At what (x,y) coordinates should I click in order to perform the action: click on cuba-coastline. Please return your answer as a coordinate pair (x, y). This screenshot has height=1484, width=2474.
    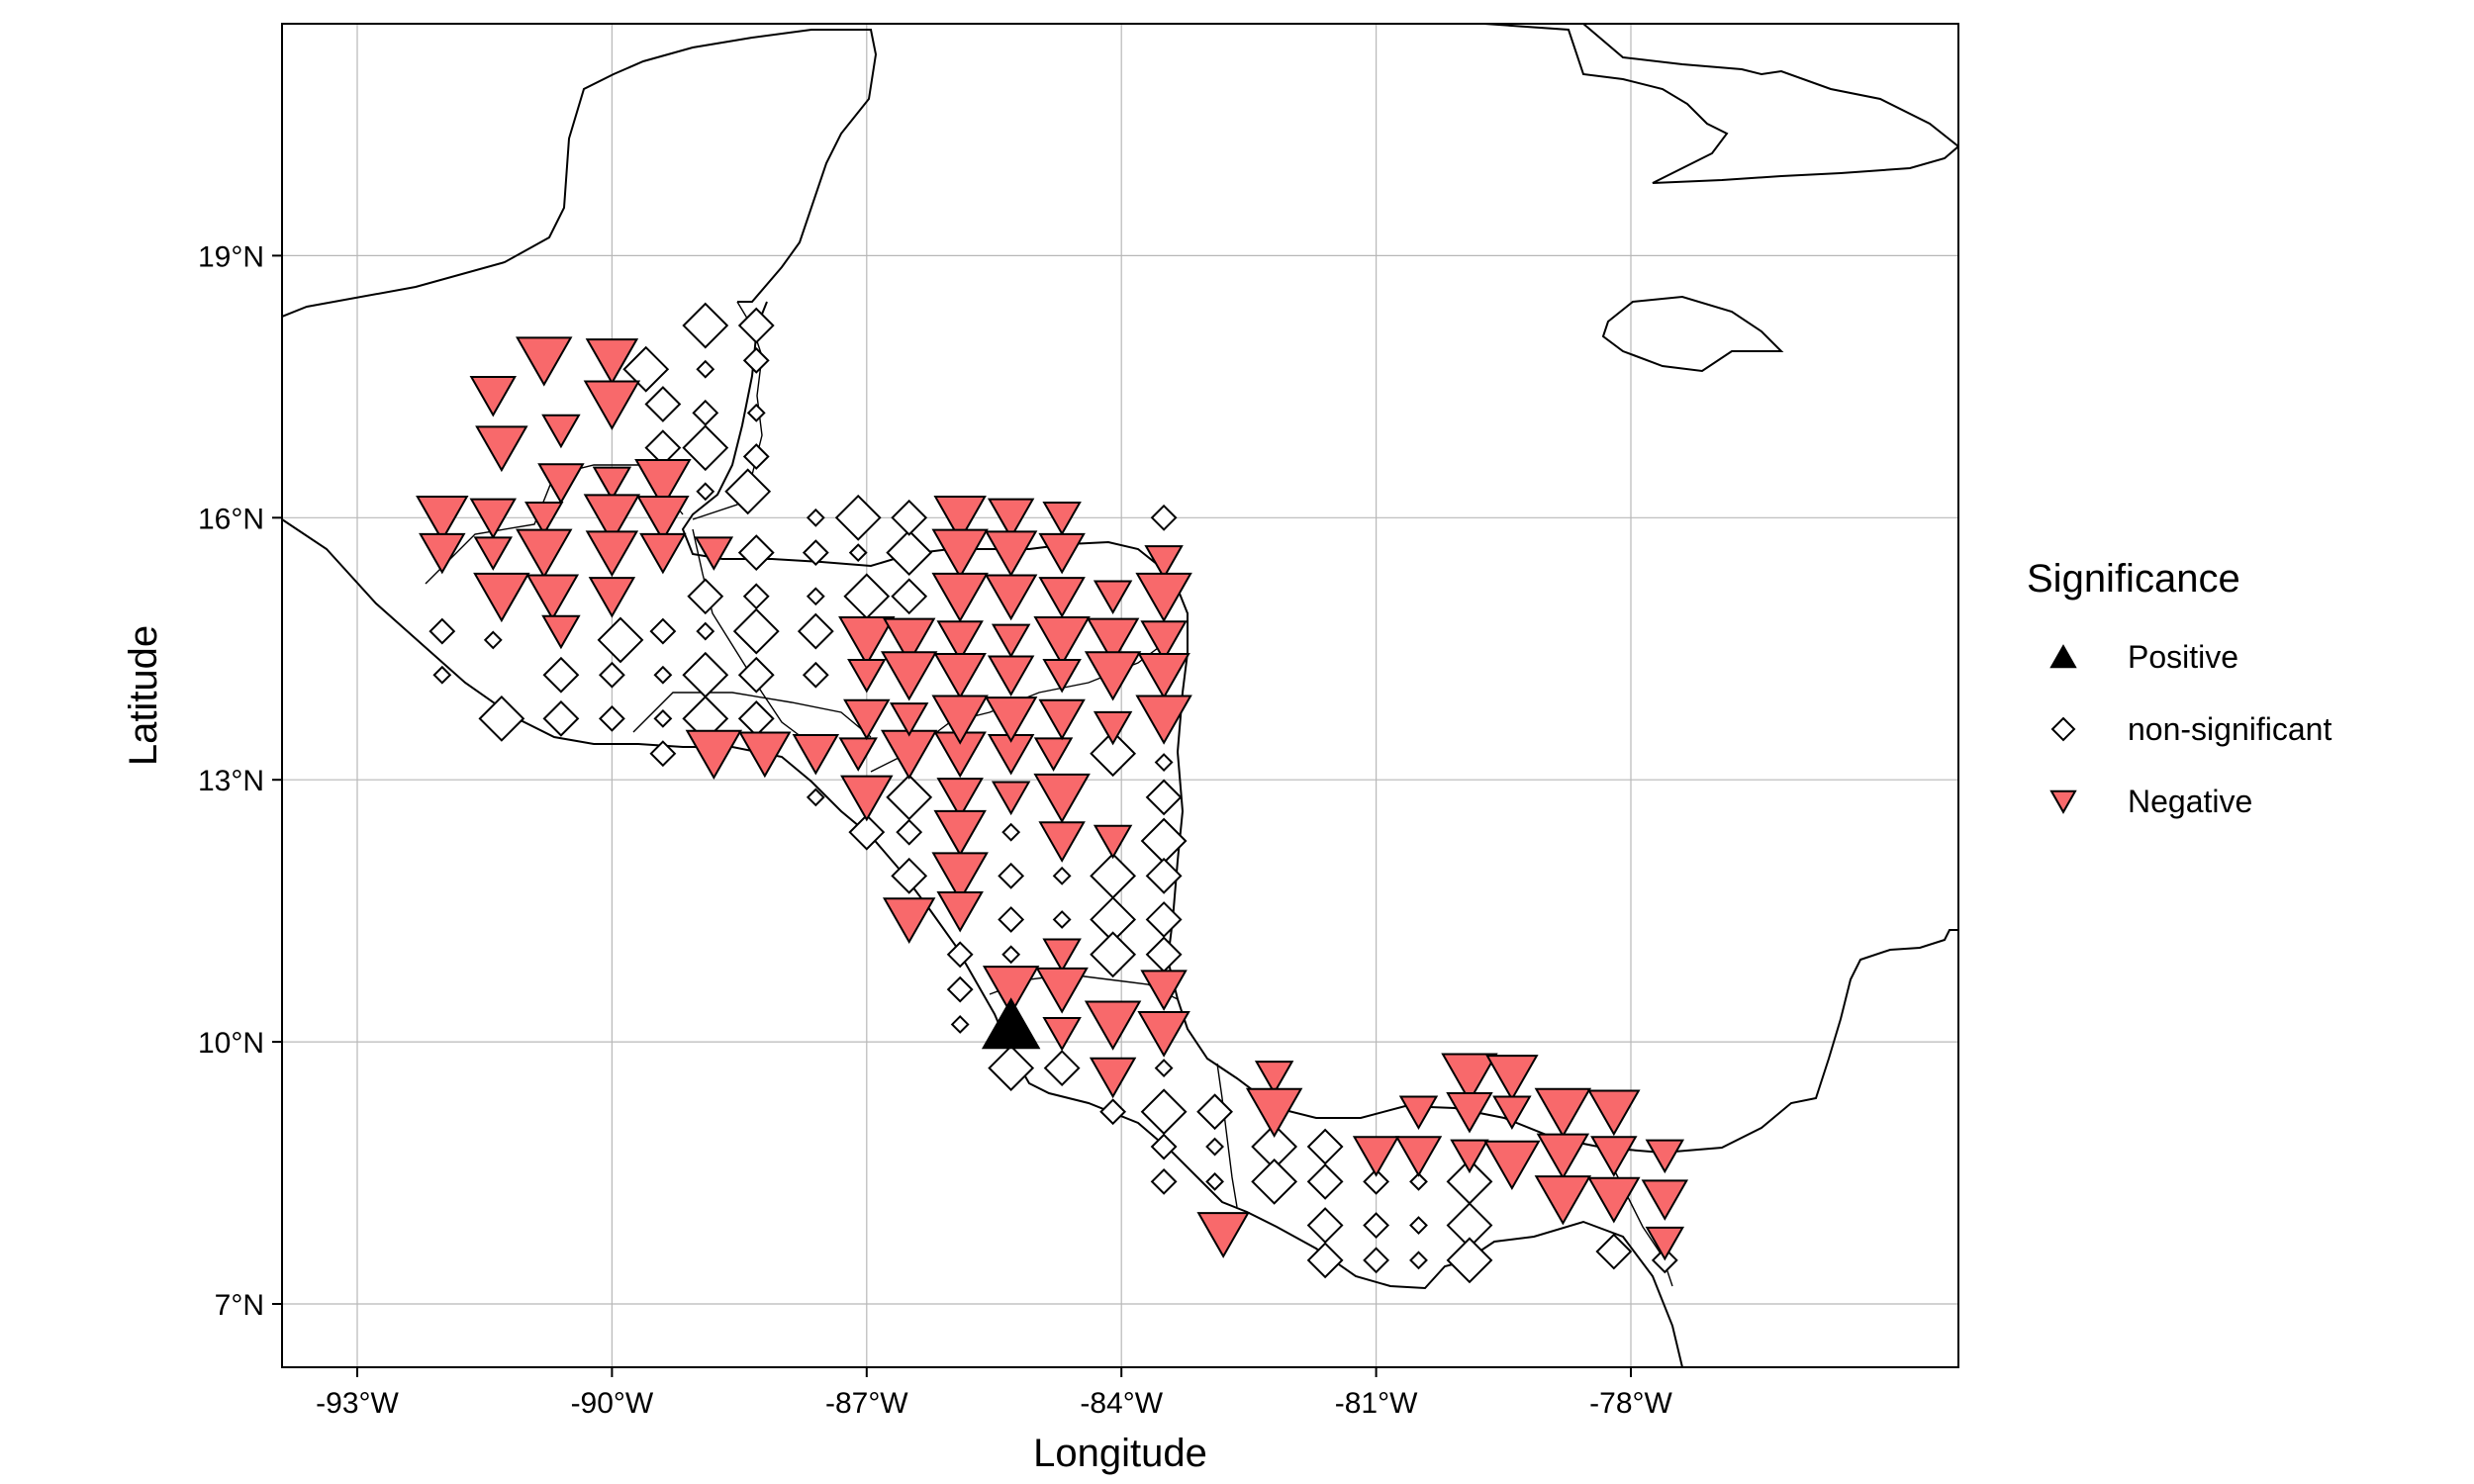
    Looking at the image, I should click on (1721, 104).